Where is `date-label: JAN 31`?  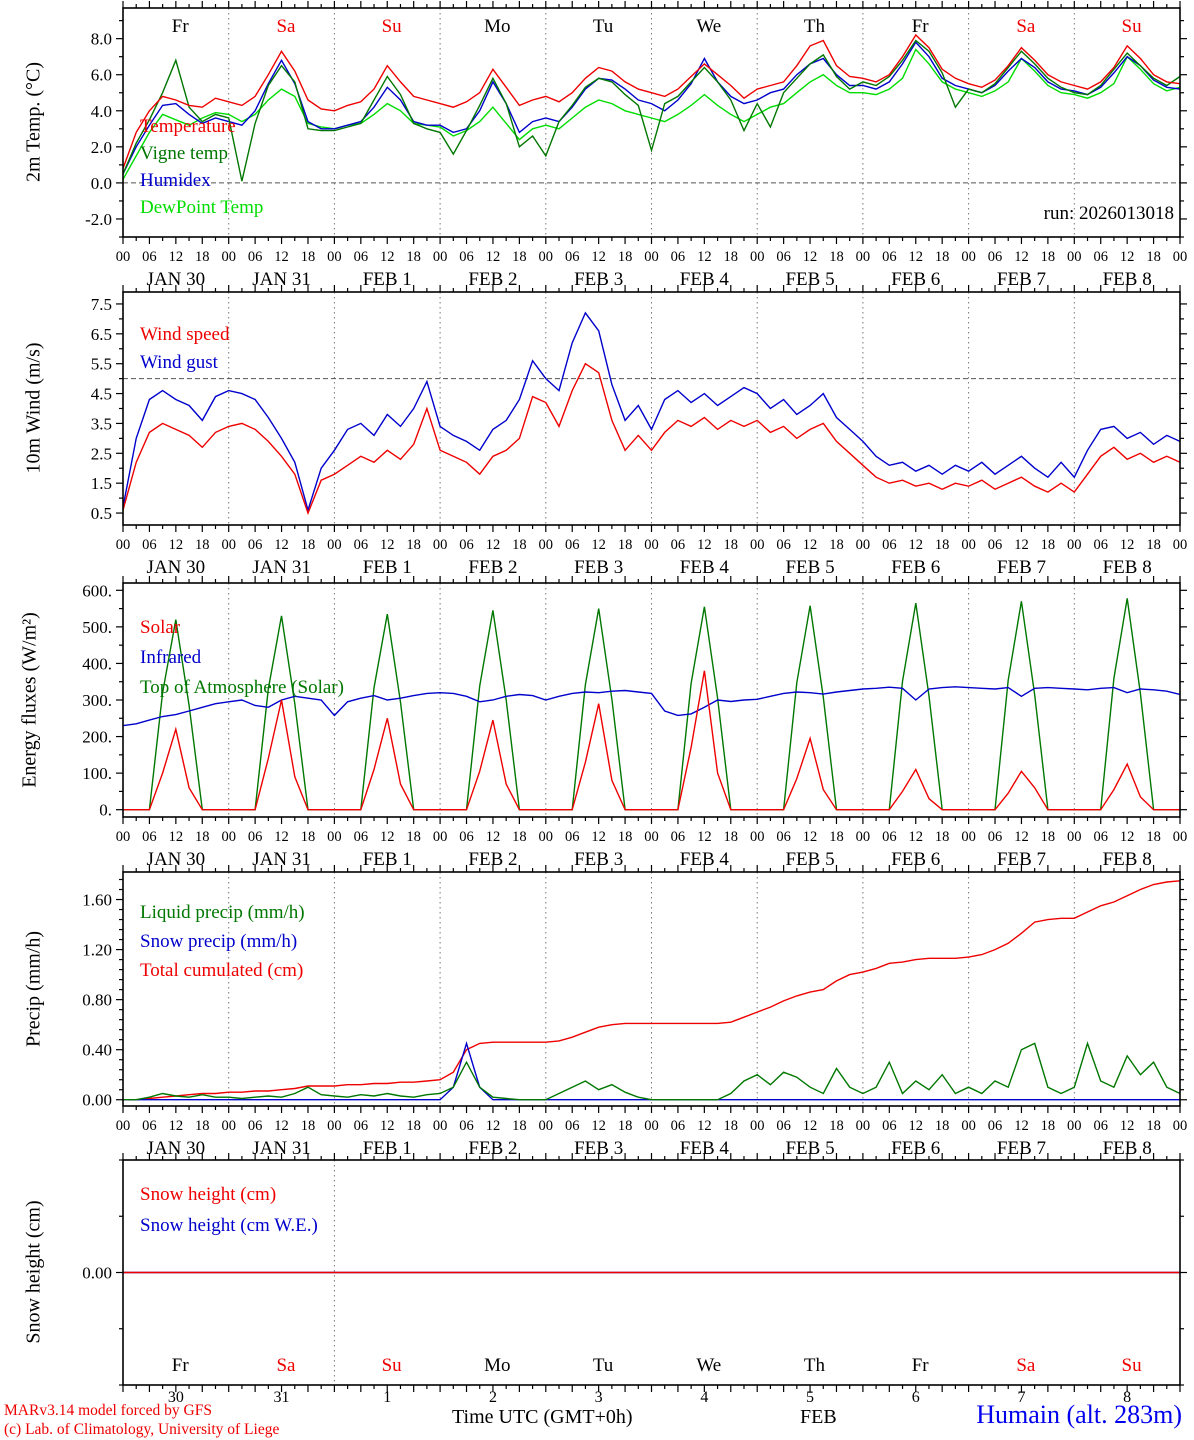 date-label: JAN 31 is located at coordinates (281, 279).